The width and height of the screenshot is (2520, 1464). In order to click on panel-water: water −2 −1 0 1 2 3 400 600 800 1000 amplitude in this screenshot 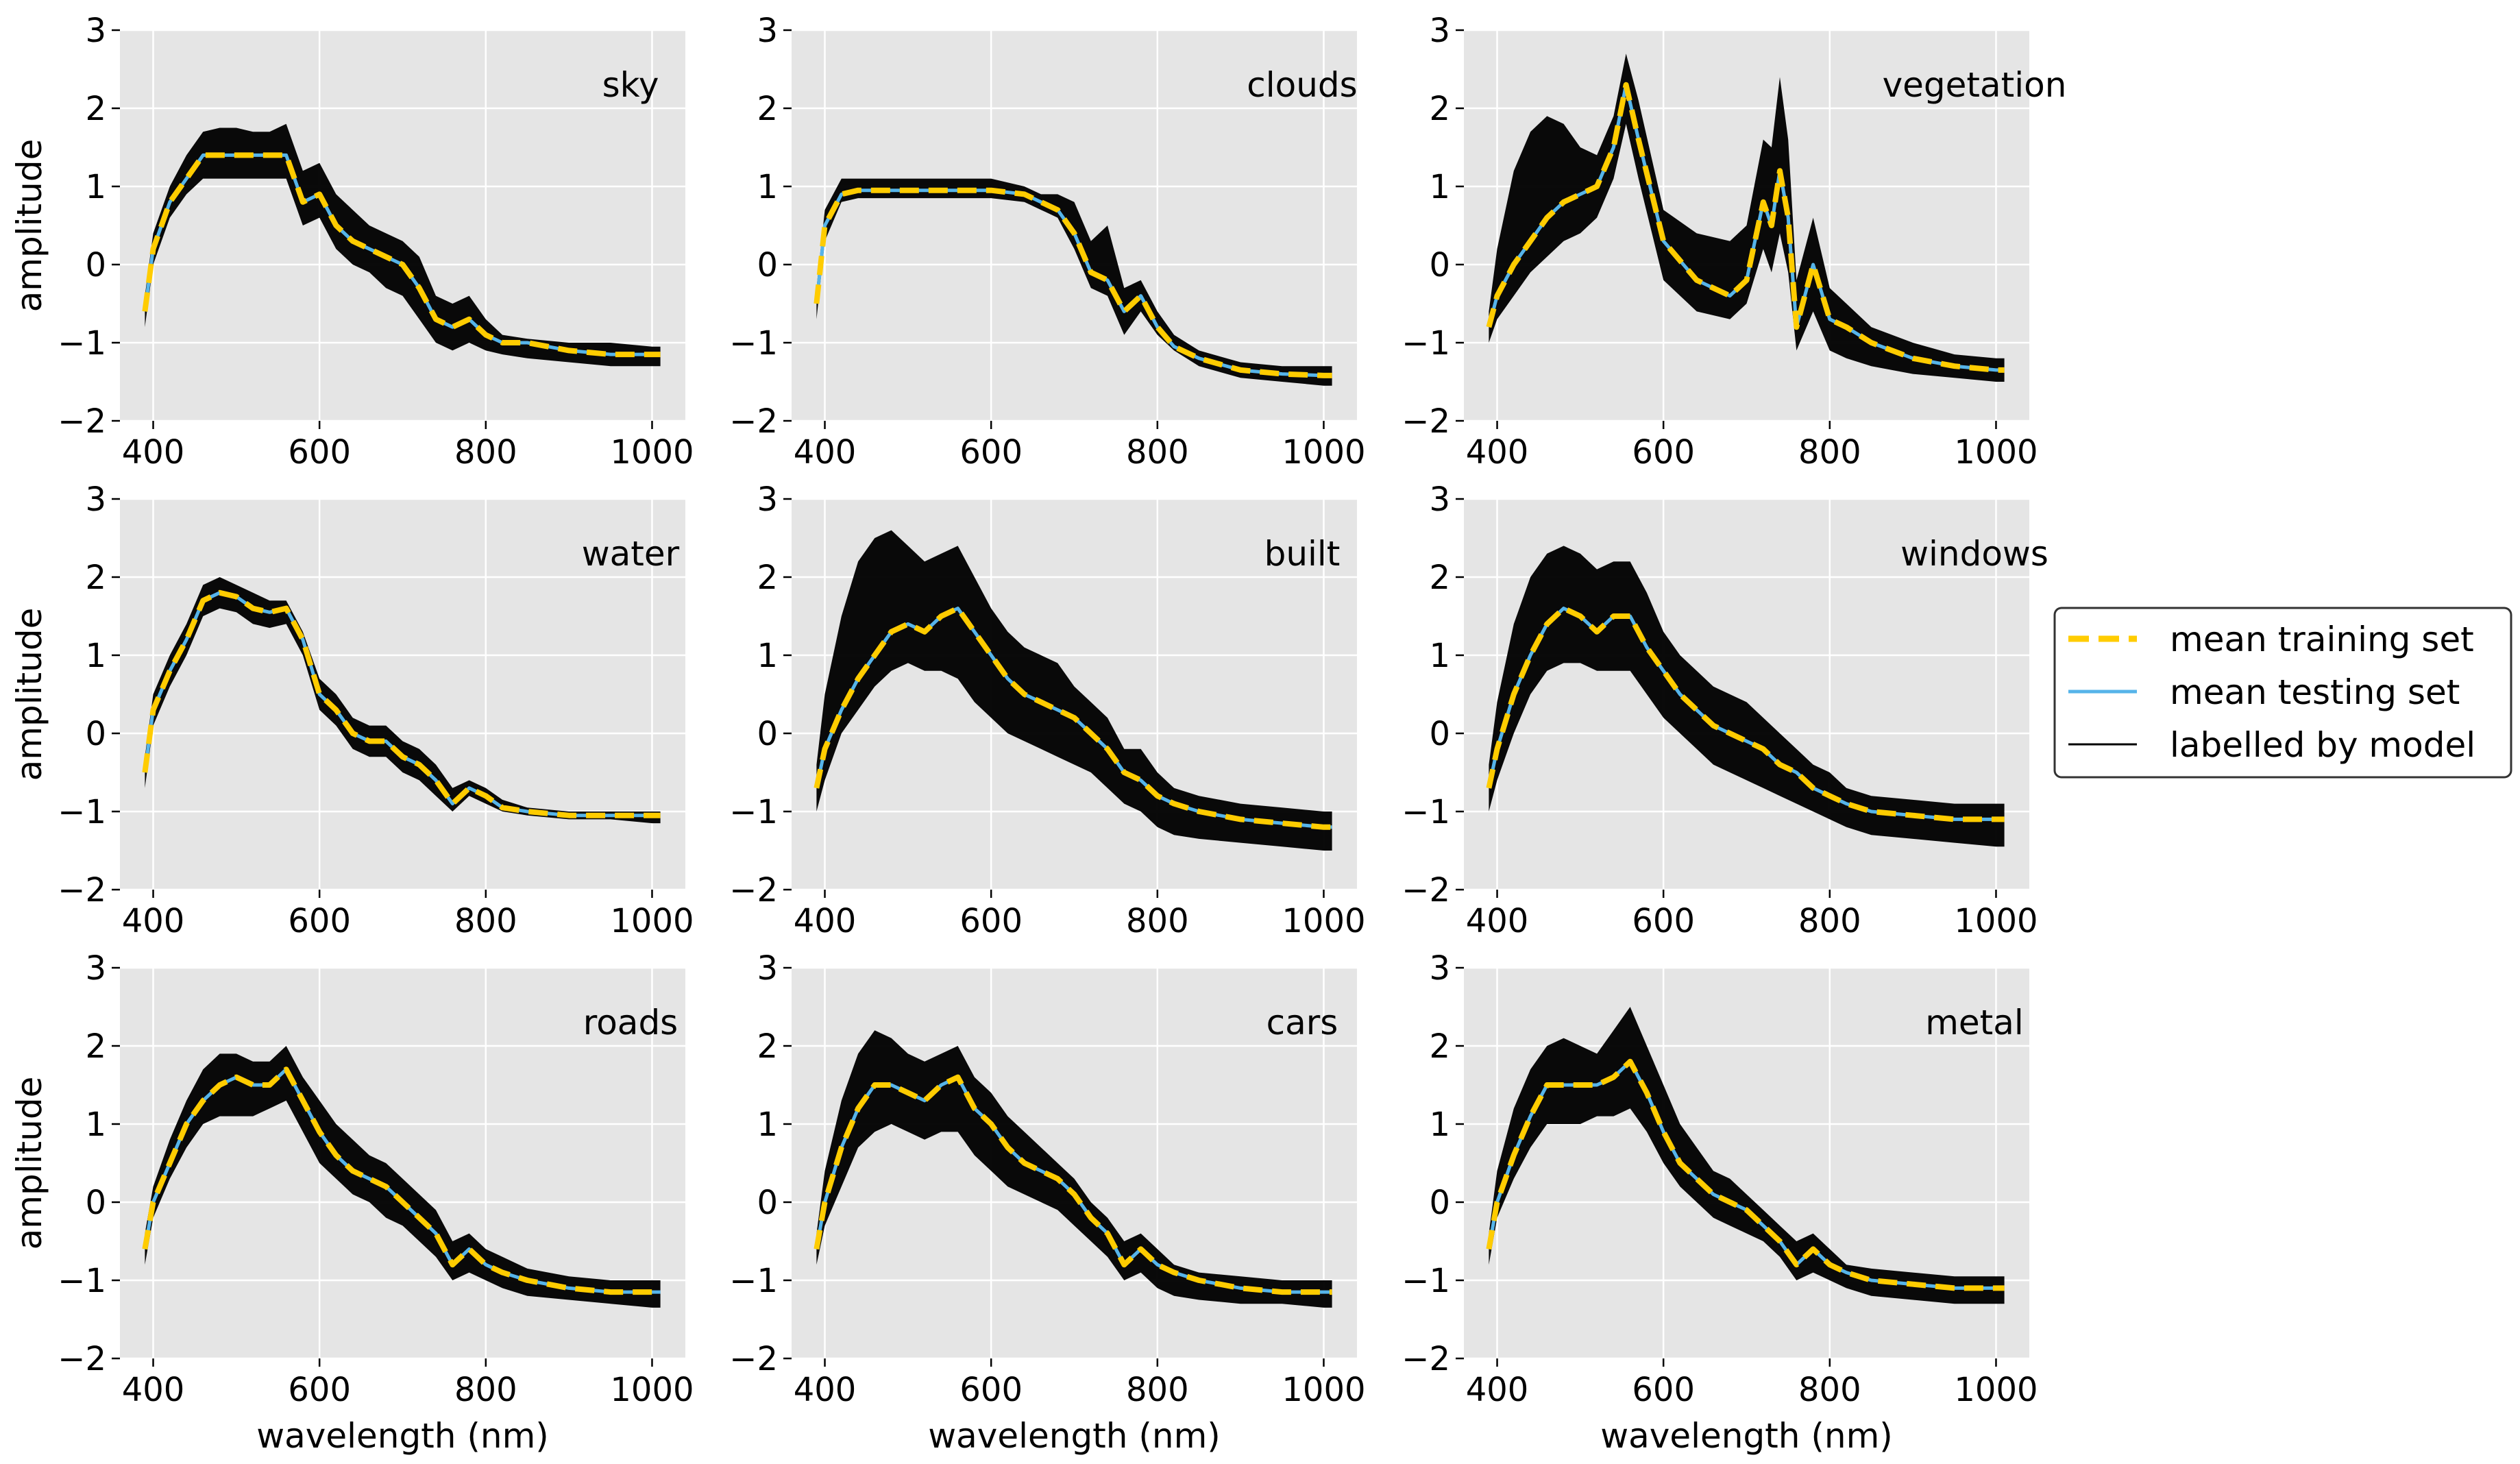, I will do `click(352, 710)`.